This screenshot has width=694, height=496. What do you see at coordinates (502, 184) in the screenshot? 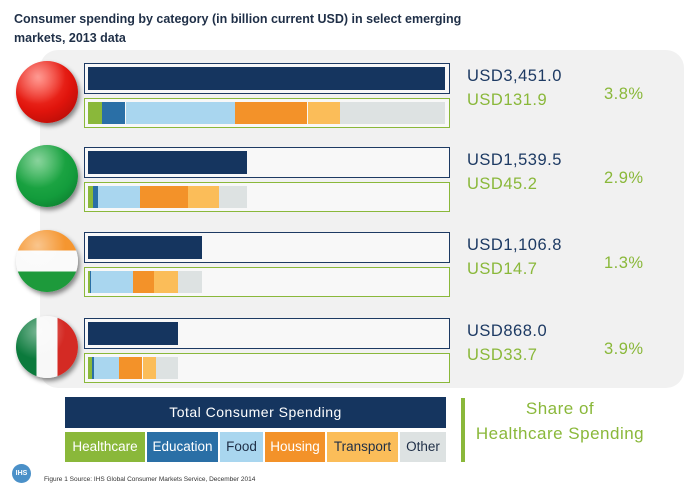
I see `healthcare-spending-label: USD45.2` at bounding box center [502, 184].